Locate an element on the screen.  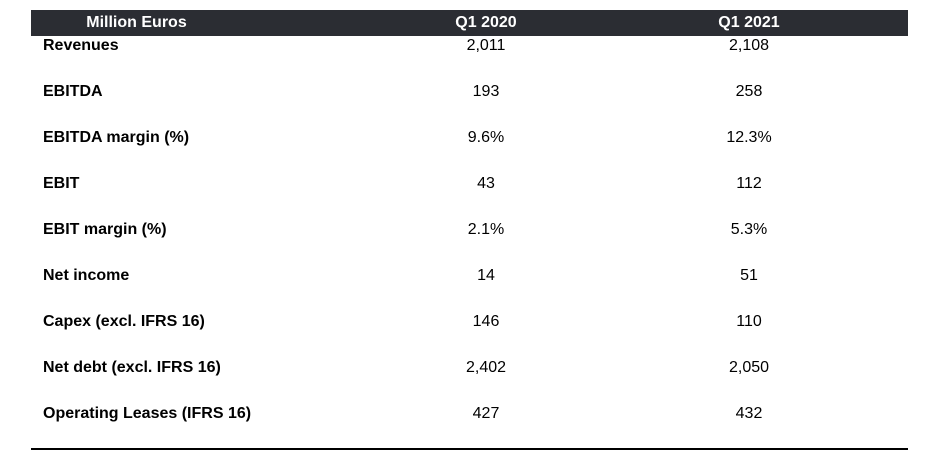
table-header-row: Million Euros Q1 2020 Q1 2021 is located at coordinates (469, 23).